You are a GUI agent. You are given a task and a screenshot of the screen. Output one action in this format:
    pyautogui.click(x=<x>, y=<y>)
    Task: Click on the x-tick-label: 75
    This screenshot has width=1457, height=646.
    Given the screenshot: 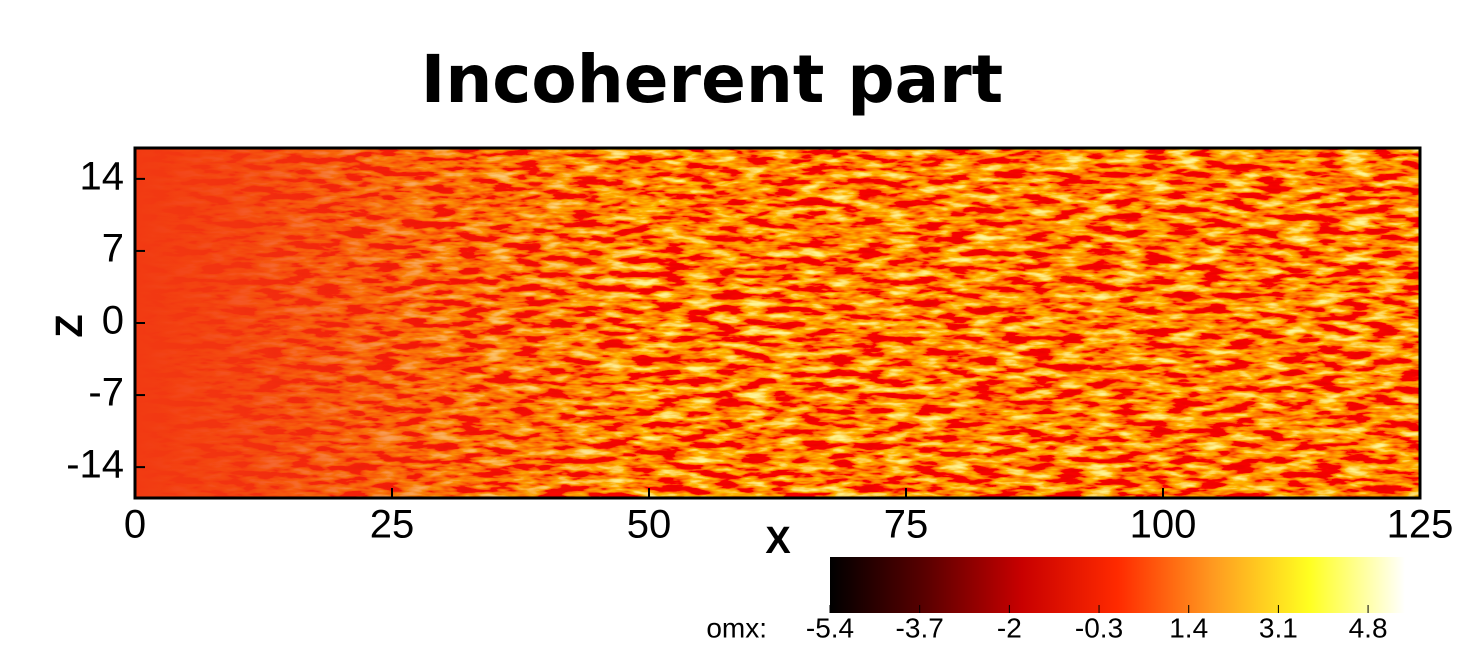 What is the action you would take?
    pyautogui.click(x=906, y=525)
    